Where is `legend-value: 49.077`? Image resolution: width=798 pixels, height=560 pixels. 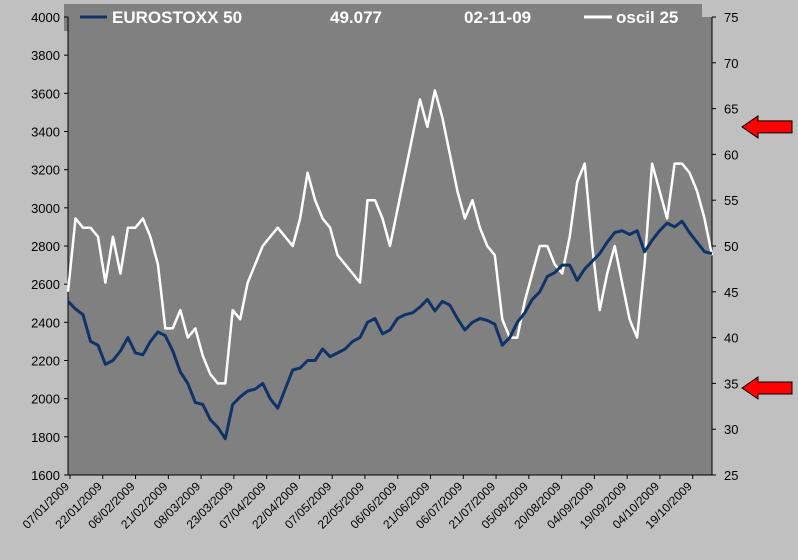
legend-value: 49.077 is located at coordinates (356, 17).